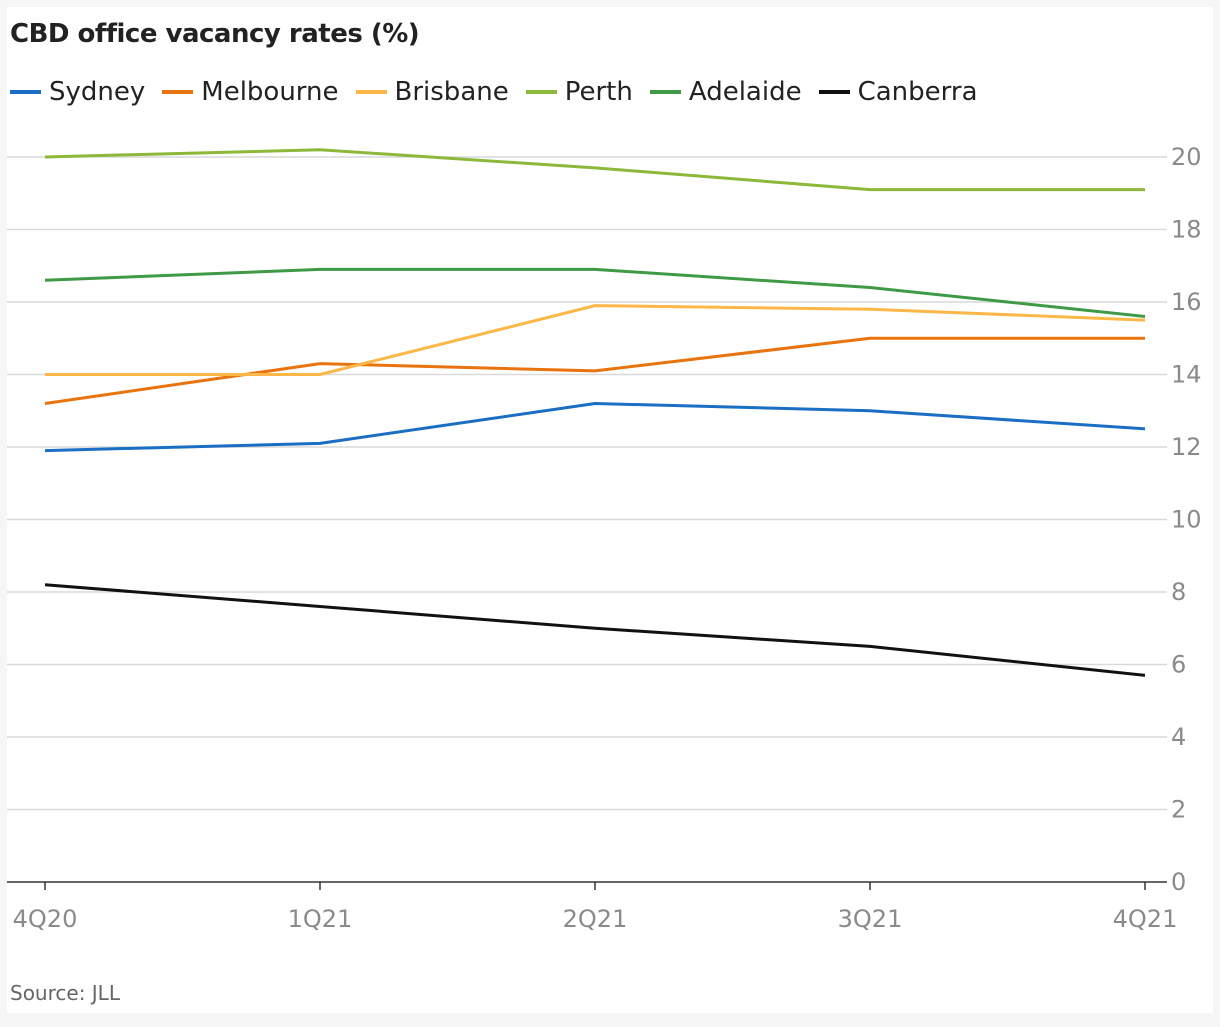 This screenshot has height=1027, width=1220. I want to click on legend-swatch-canberra, so click(834, 92).